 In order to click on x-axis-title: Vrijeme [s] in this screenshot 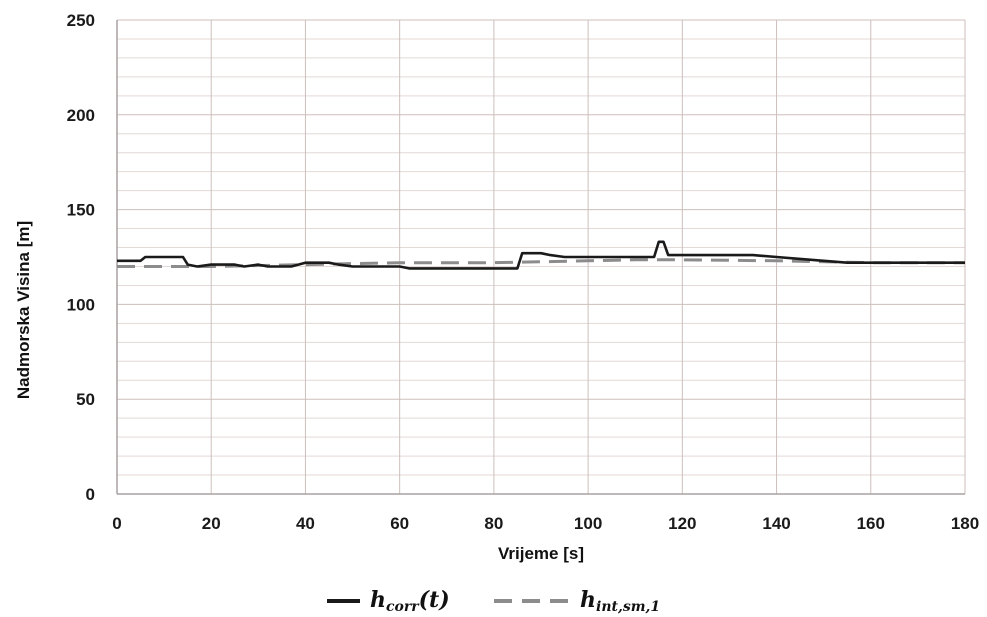, I will do `click(541, 553)`.